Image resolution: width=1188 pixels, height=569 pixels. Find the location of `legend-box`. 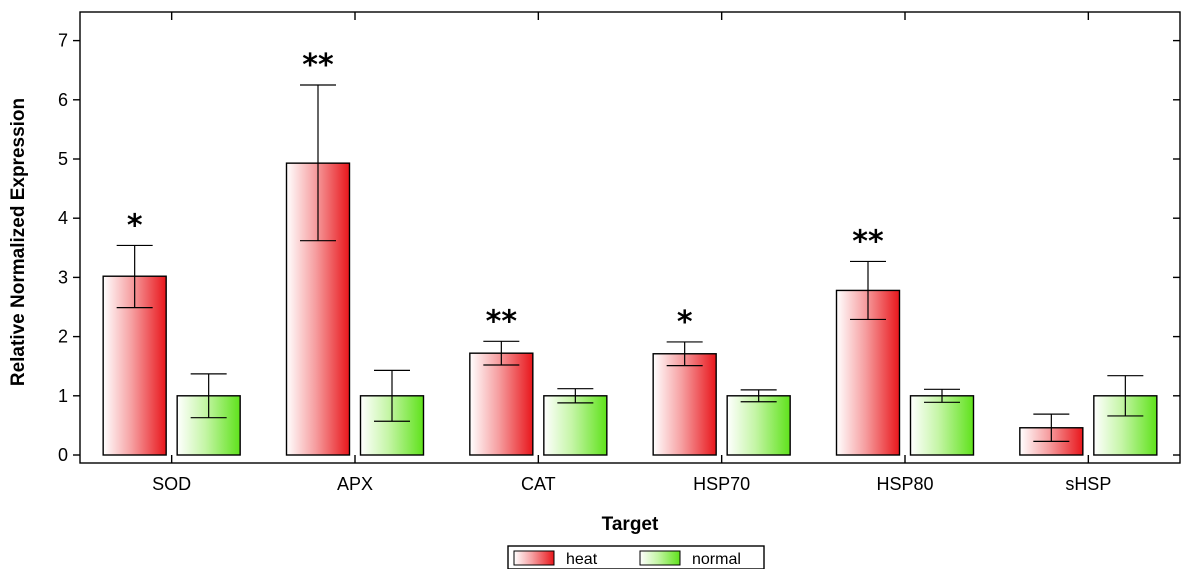

legend-box is located at coordinates (636, 557).